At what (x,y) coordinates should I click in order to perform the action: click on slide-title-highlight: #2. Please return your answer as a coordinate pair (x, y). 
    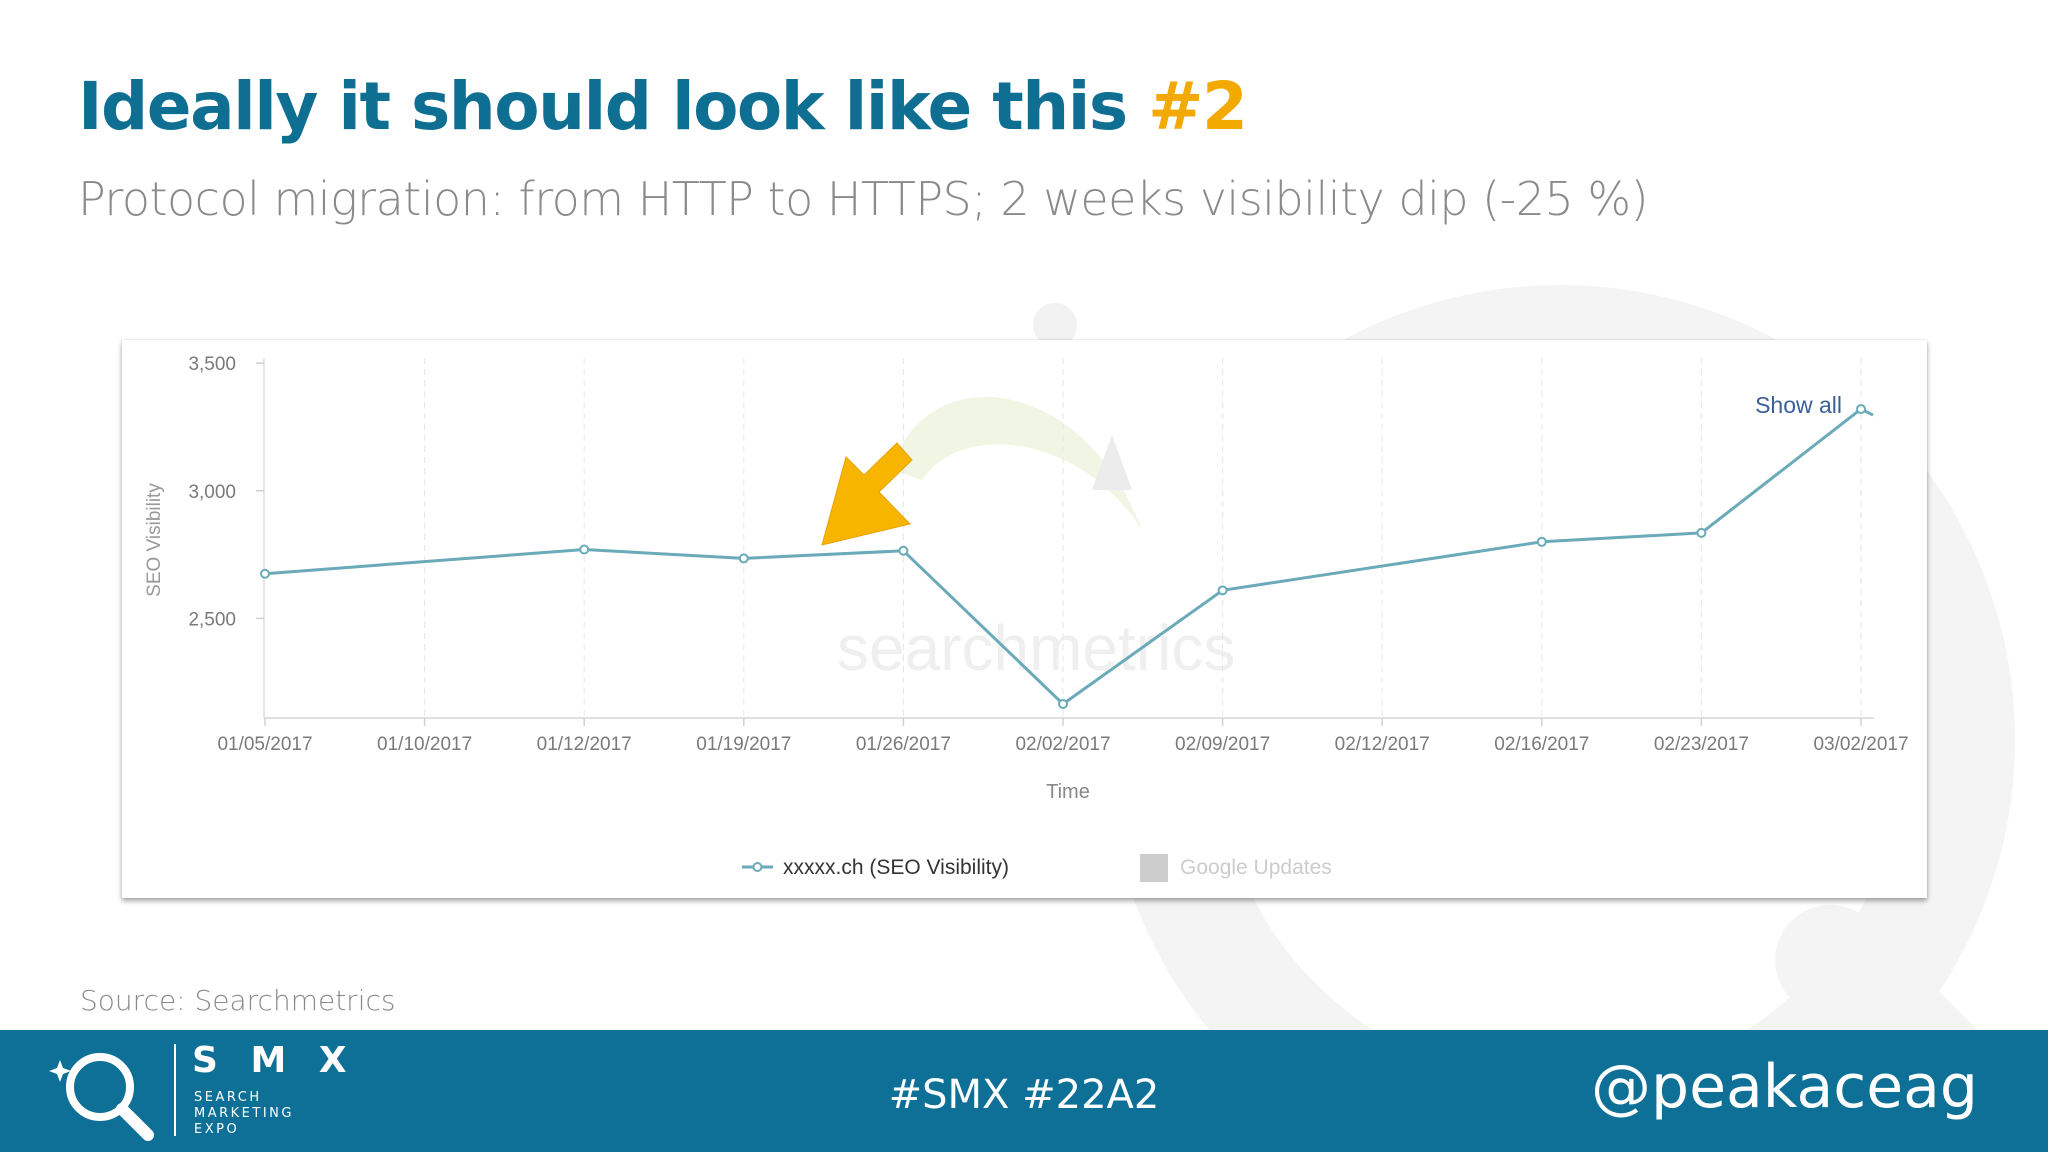
    Looking at the image, I should click on (1198, 106).